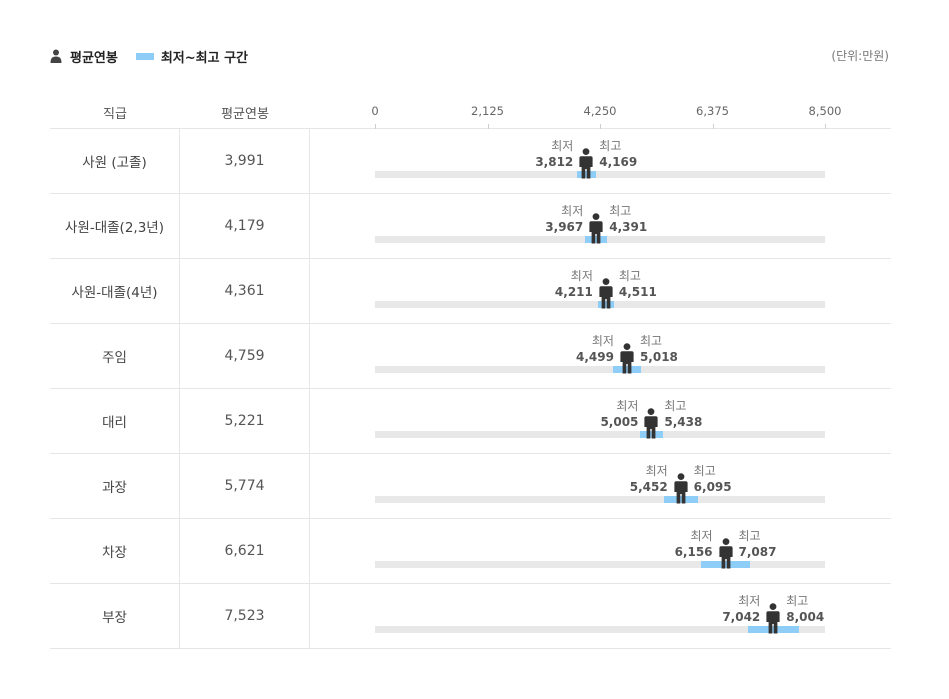 The width and height of the screenshot is (949, 699). Describe the element at coordinates (115, 161) in the screenshot. I see `position-cell: 사원 (고졸)` at that location.